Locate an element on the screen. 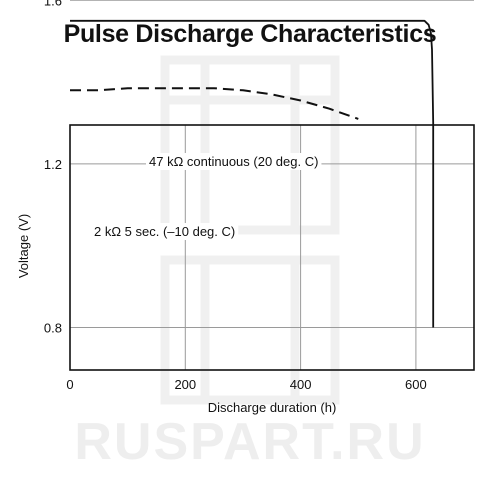 This screenshot has height=500, width=500. y-tick-label: 1.2 is located at coordinates (53, 164).